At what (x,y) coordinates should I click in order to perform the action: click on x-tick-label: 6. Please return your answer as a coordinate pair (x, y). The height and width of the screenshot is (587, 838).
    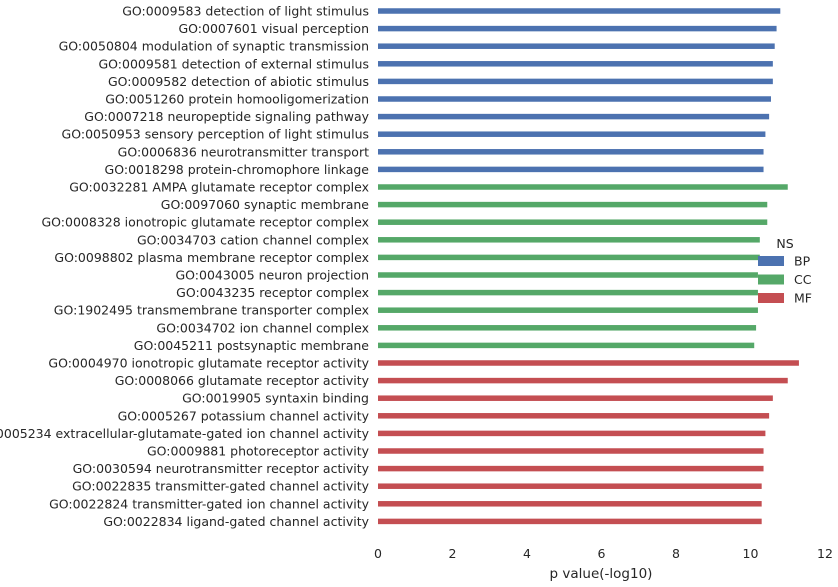
    Looking at the image, I should click on (602, 553).